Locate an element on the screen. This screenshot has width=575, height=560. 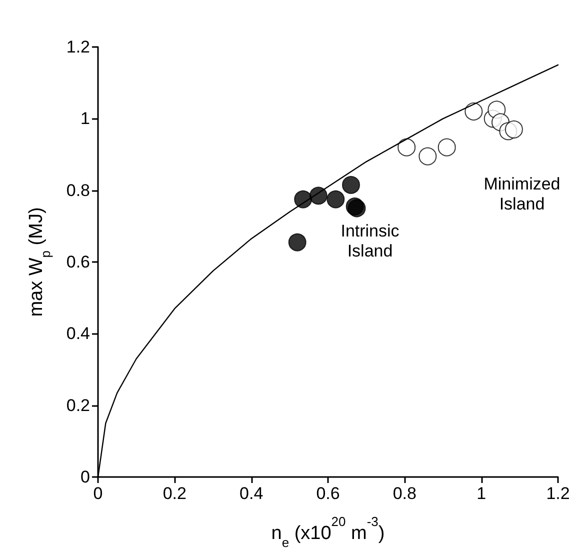
x-tick-label: 0 is located at coordinates (98, 493).